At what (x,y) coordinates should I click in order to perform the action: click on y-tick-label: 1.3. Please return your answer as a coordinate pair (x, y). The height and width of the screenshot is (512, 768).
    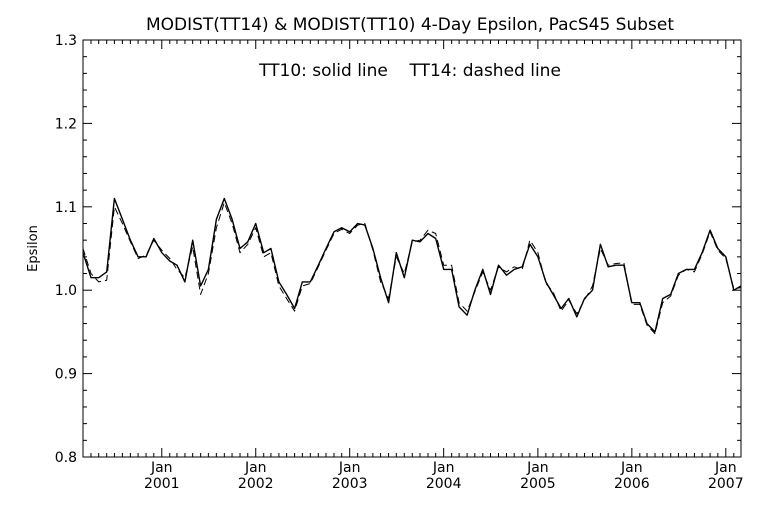
    Looking at the image, I should click on (66, 41).